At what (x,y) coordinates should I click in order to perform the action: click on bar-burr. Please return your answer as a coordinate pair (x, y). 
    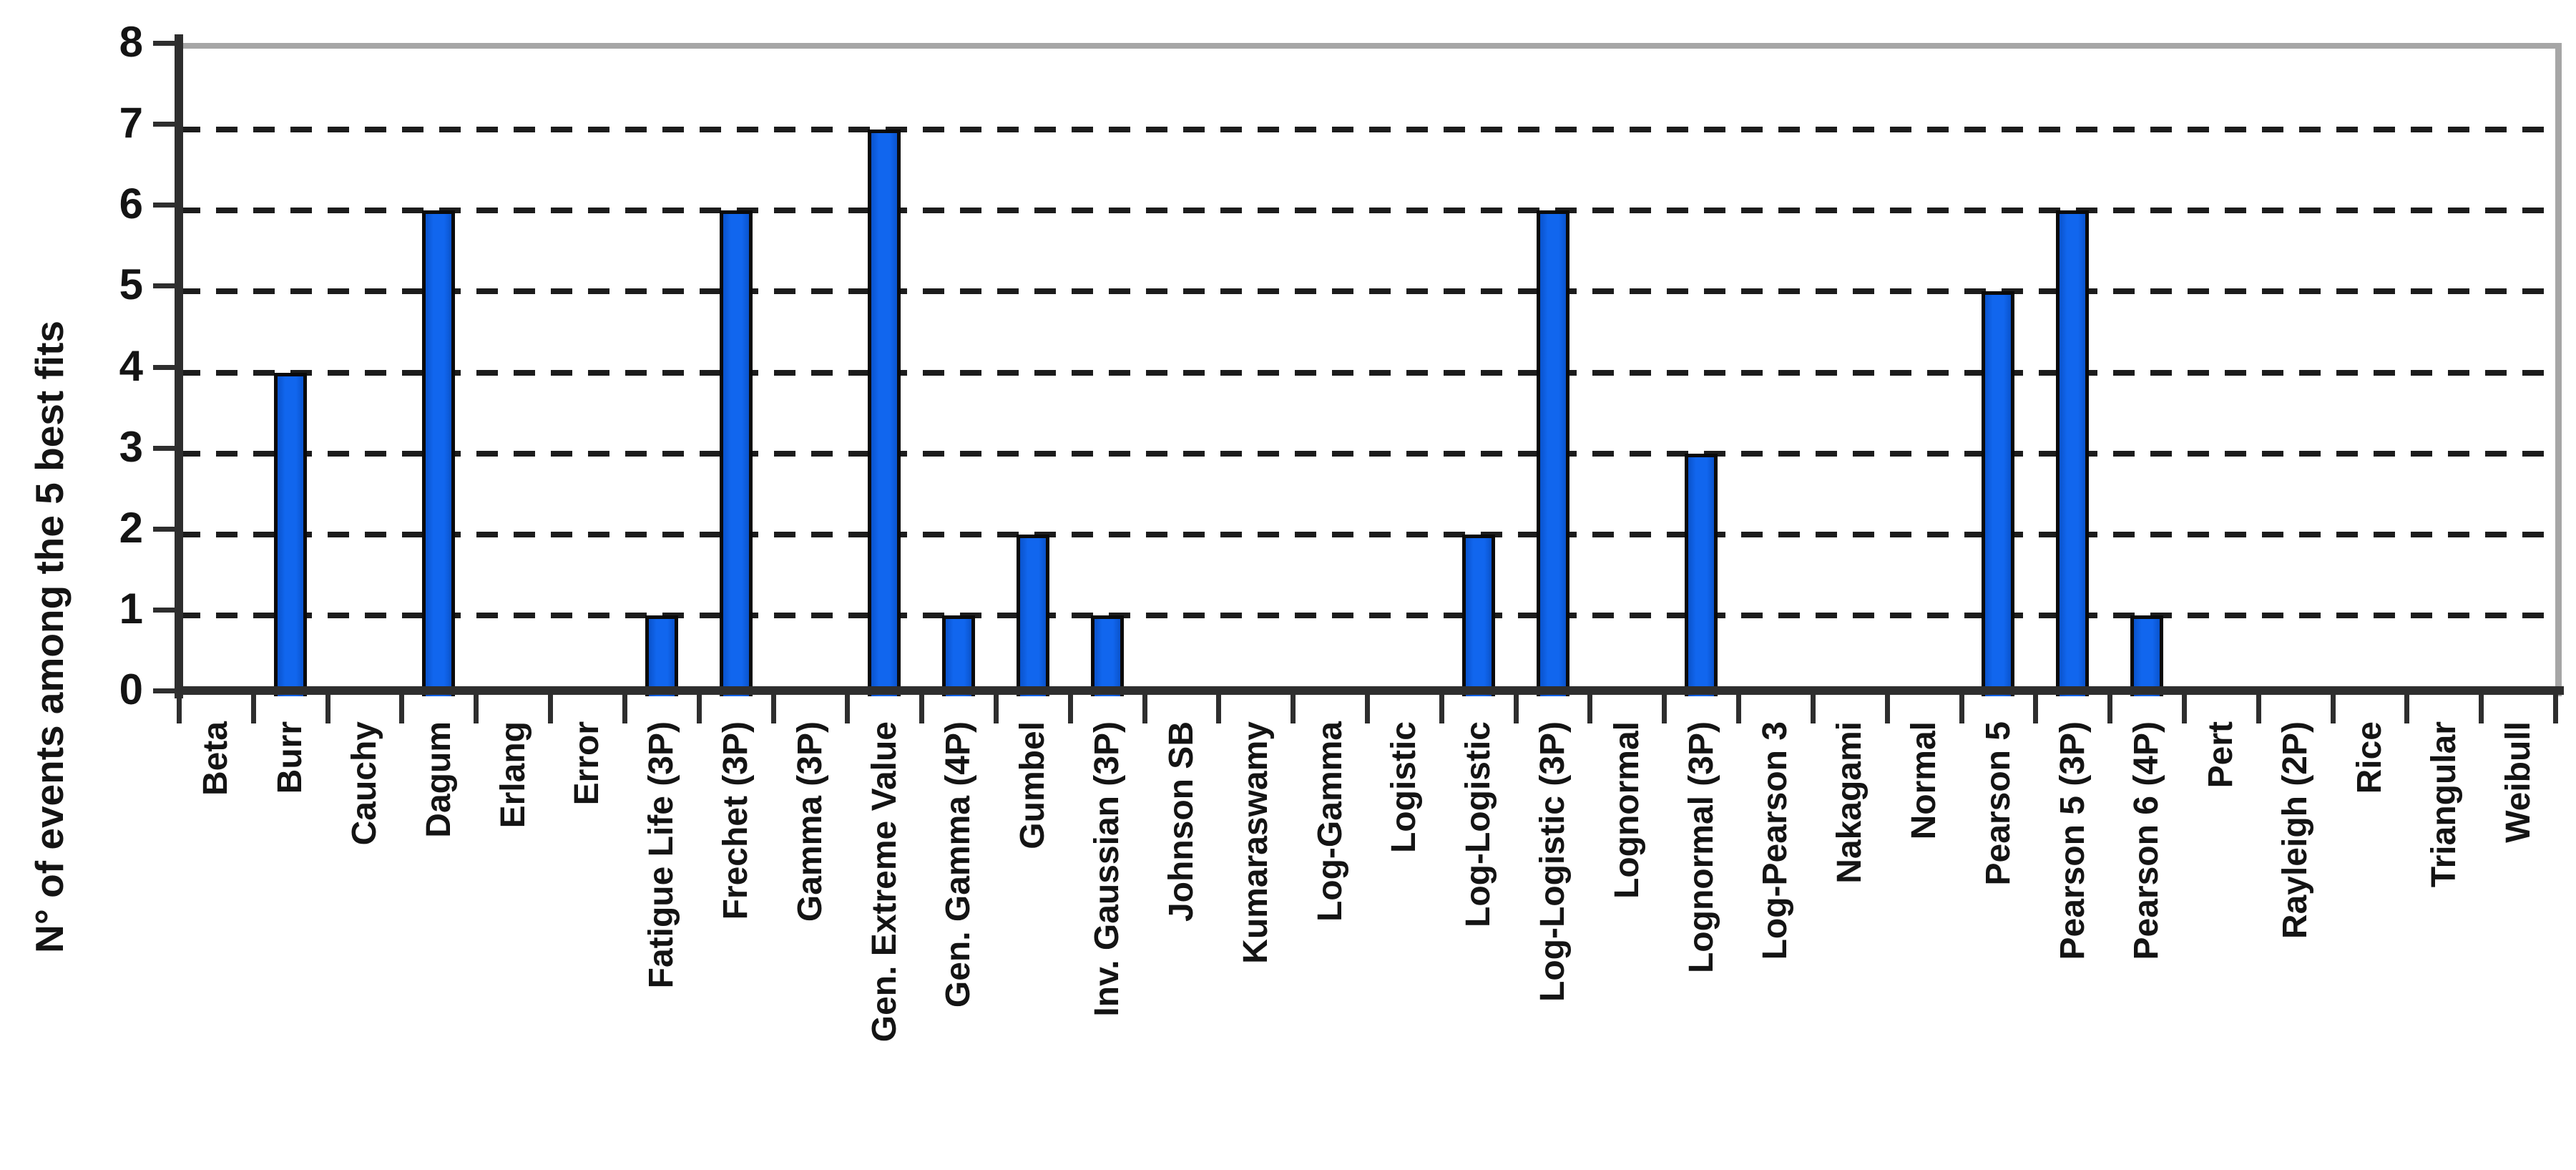
    Looking at the image, I should click on (290, 534).